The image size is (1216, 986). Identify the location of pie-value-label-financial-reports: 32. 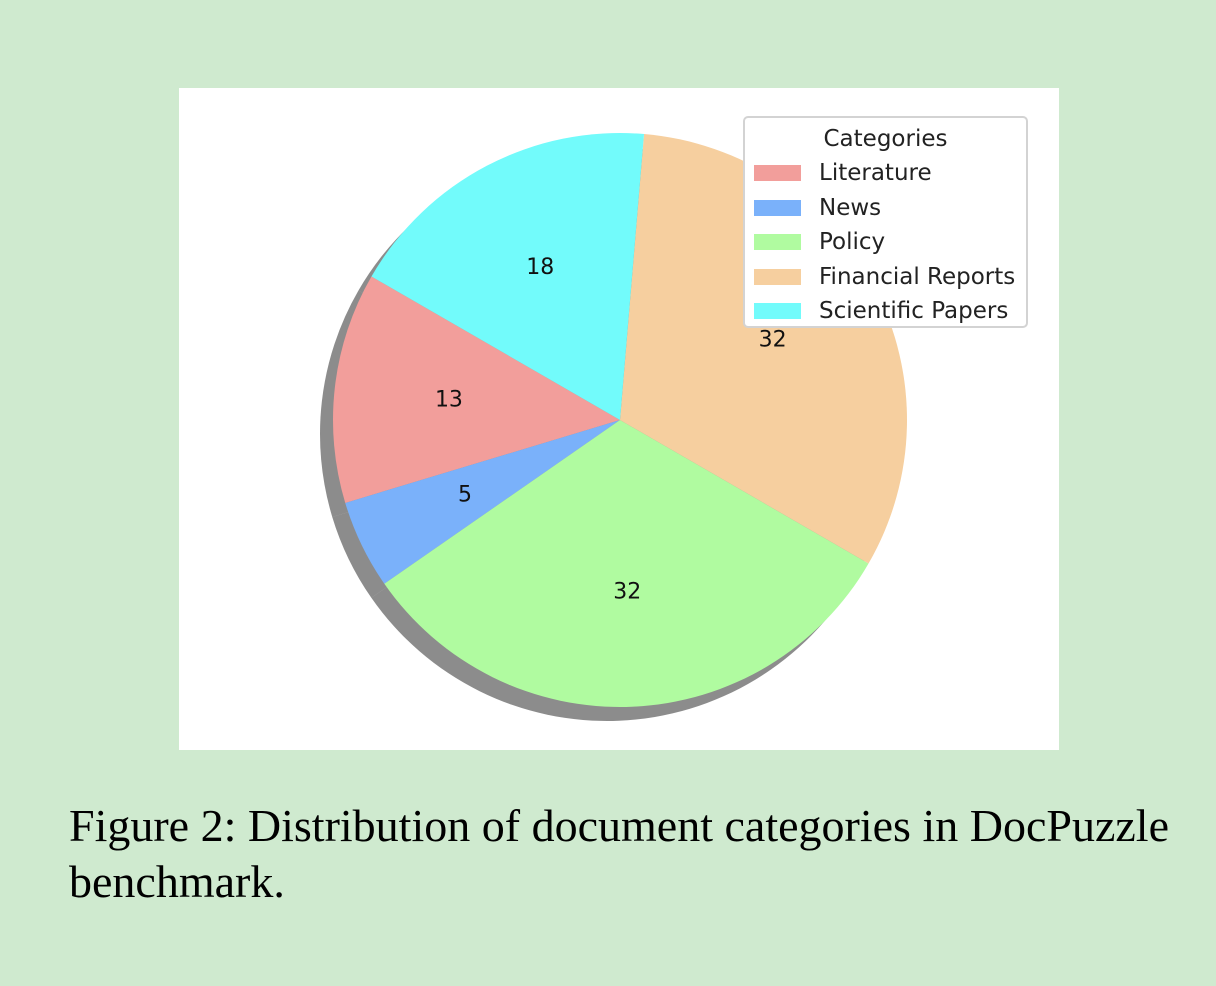
(773, 340).